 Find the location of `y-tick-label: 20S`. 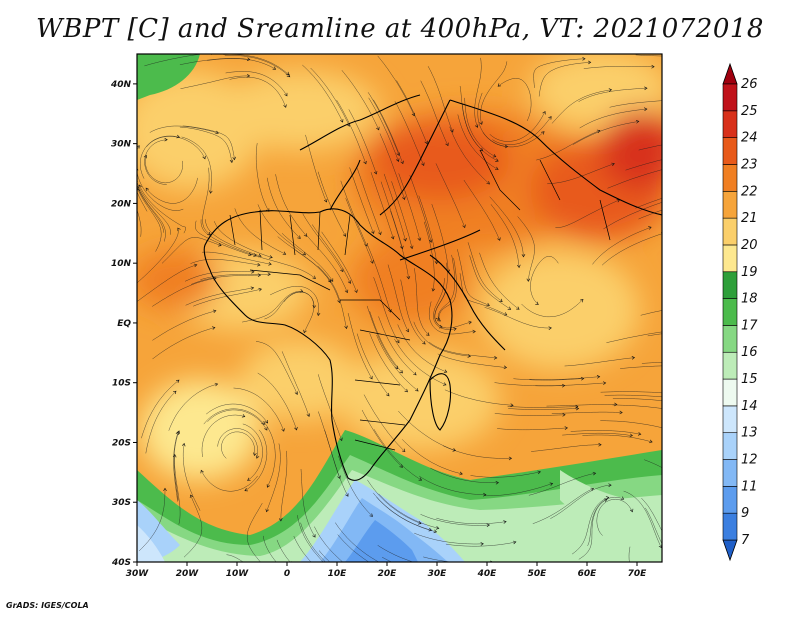

y-tick-label: 20S is located at coordinates (121, 443).